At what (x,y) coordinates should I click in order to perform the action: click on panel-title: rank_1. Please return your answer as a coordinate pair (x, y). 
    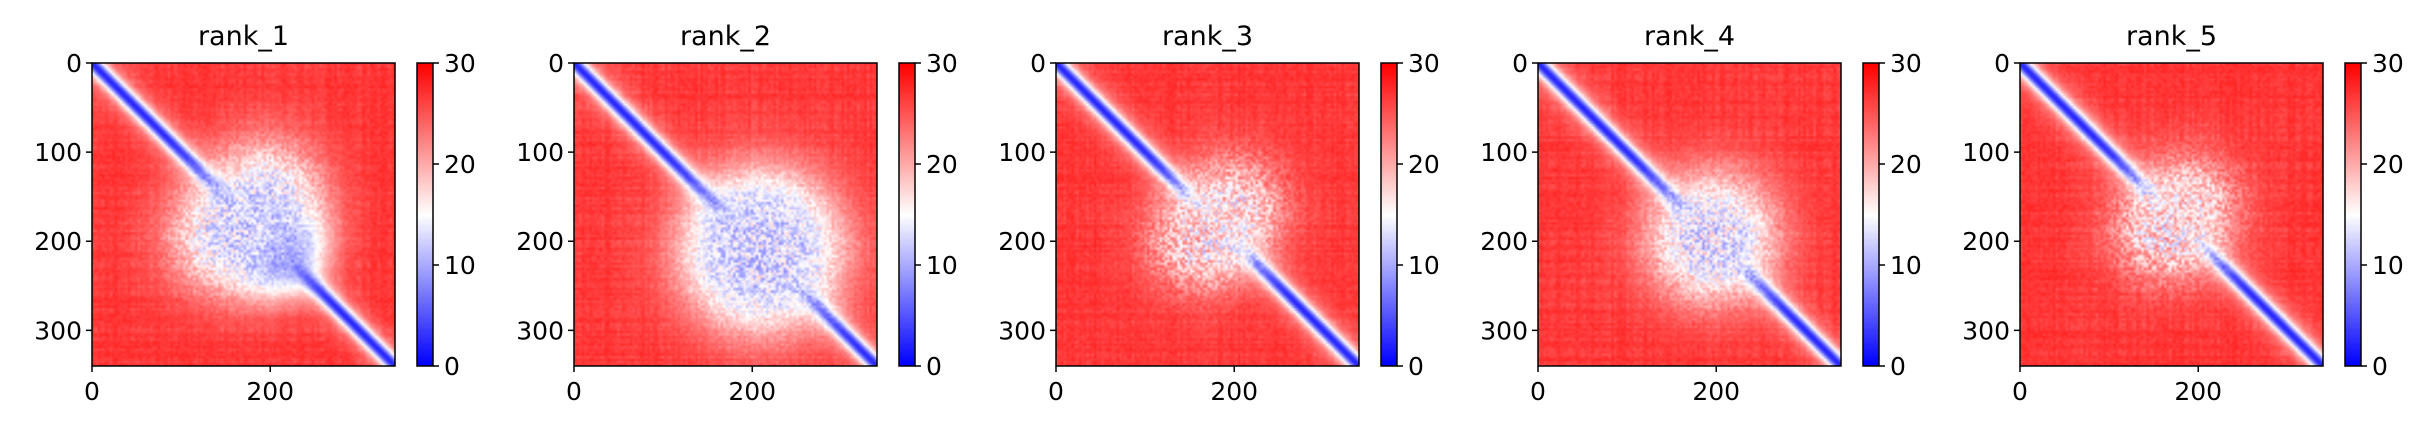
    Looking at the image, I should click on (243, 36).